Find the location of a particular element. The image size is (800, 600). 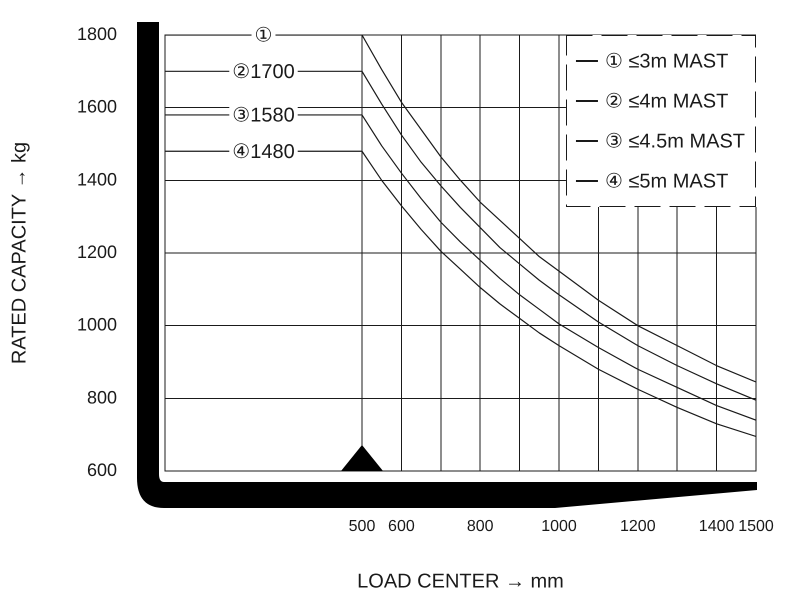

legend-label: ④ ≤5m MAST is located at coordinates (666, 181).